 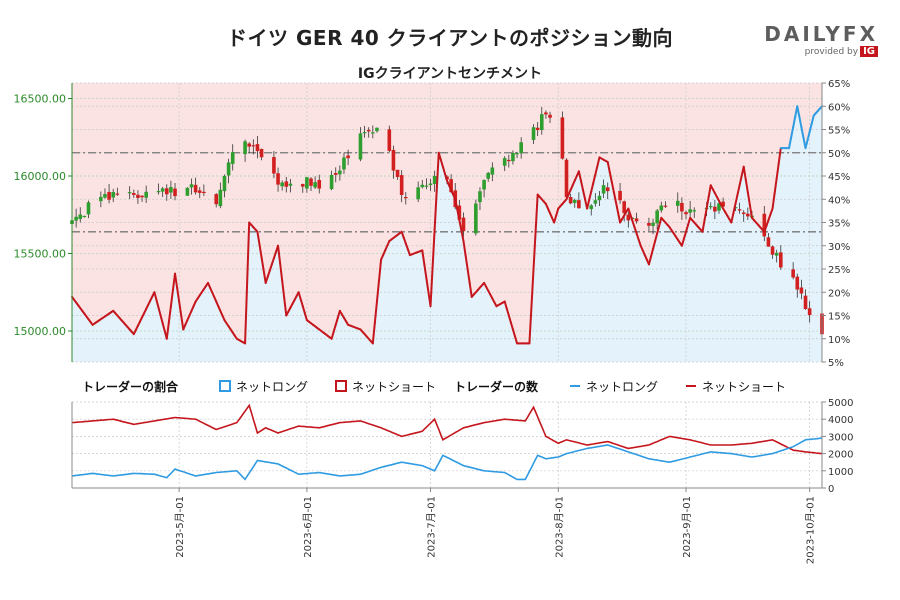 I want to click on percent-tick-label: 40%, so click(x=839, y=200).